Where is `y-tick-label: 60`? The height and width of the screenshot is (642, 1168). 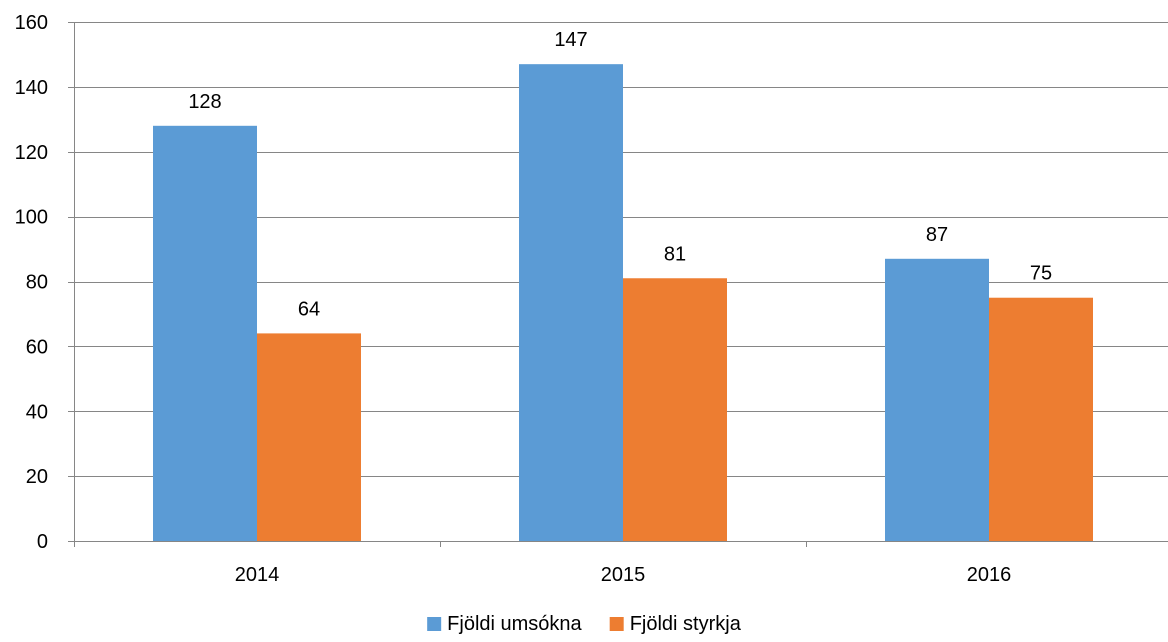
y-tick-label: 60 is located at coordinates (37, 347).